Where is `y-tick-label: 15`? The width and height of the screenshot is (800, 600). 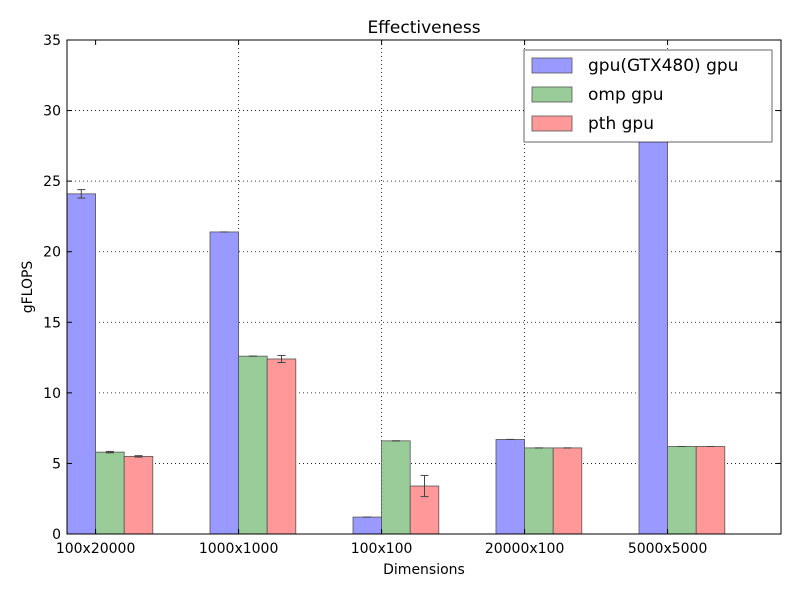 y-tick-label: 15 is located at coordinates (52, 323).